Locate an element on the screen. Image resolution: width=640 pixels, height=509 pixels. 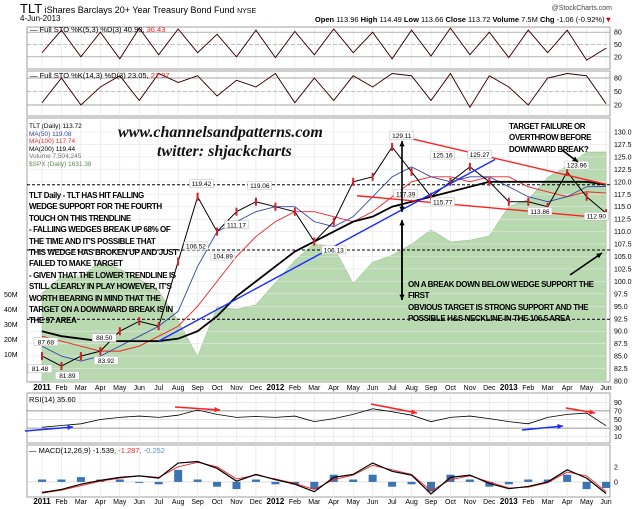
arrow-to-123-head is located at coordinates (575, 159).